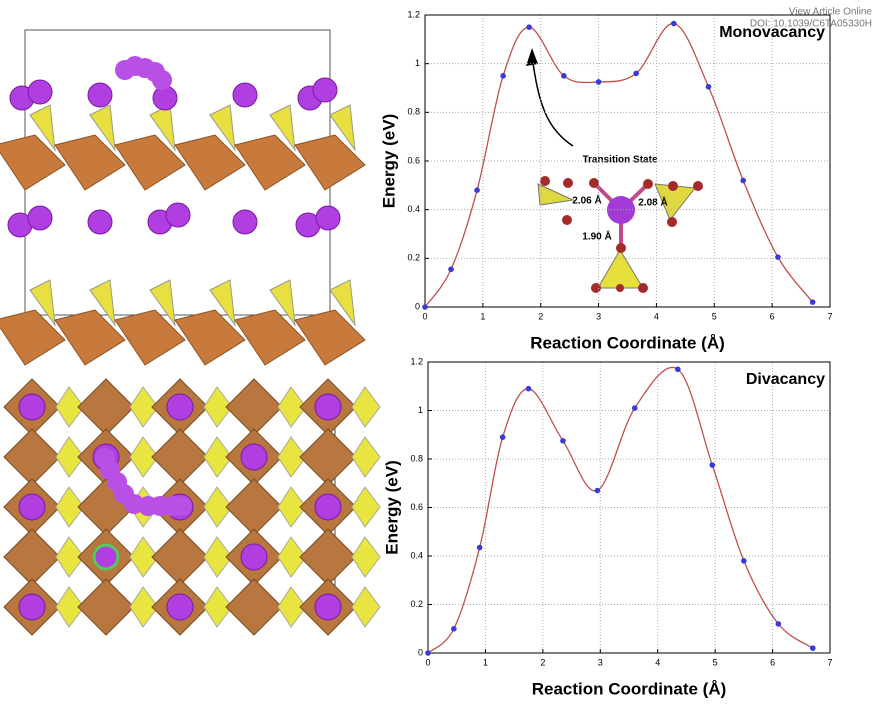 Image resolution: width=874 pixels, height=711 pixels. I want to click on annotation: 2.06 Å, so click(586, 200).